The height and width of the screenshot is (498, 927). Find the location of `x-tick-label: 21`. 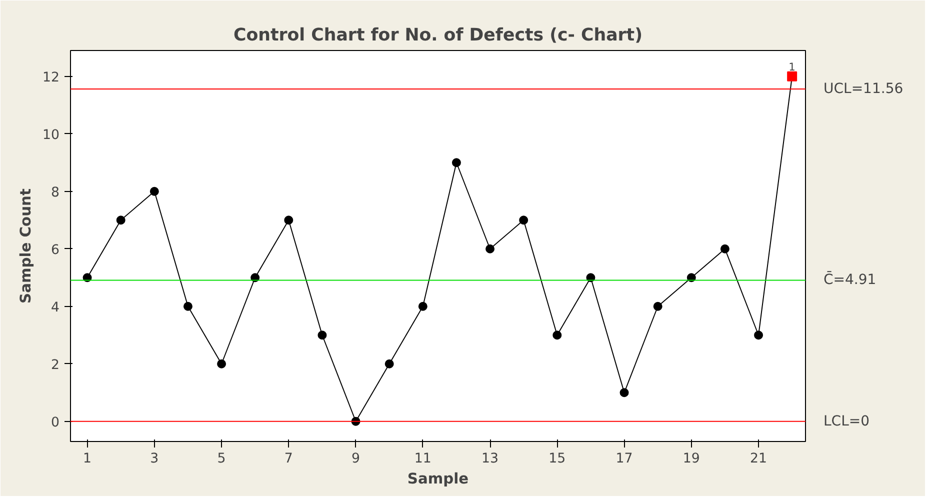

x-tick-label: 21 is located at coordinates (759, 459).